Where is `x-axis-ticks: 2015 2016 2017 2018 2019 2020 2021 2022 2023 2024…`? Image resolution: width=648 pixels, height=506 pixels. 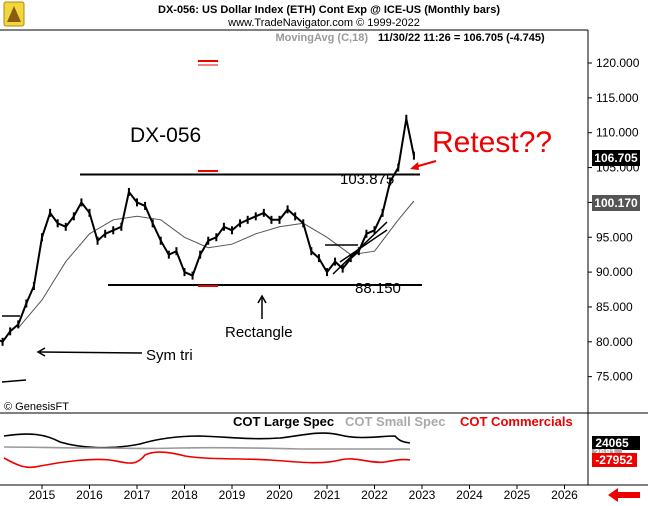
x-axis-ticks: 2015 2016 2017 2018 2019 2020 2021 2022 2023 2024… is located at coordinates (303, 493).